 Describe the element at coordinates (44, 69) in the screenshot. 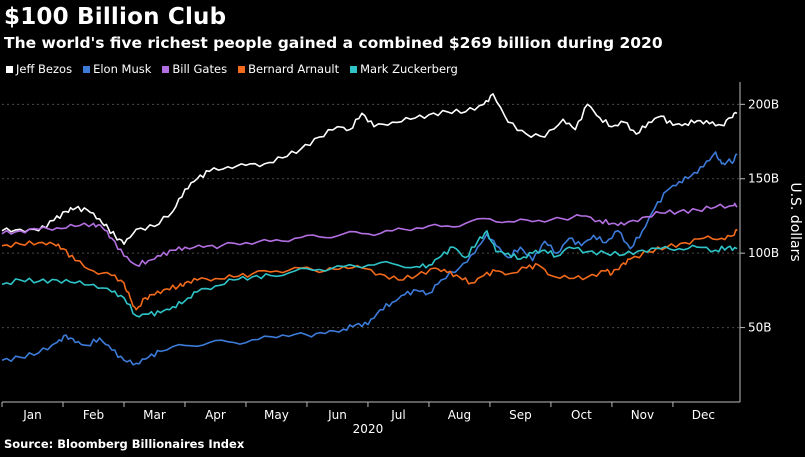

I see `legend-label: Jeff Bezos` at that location.